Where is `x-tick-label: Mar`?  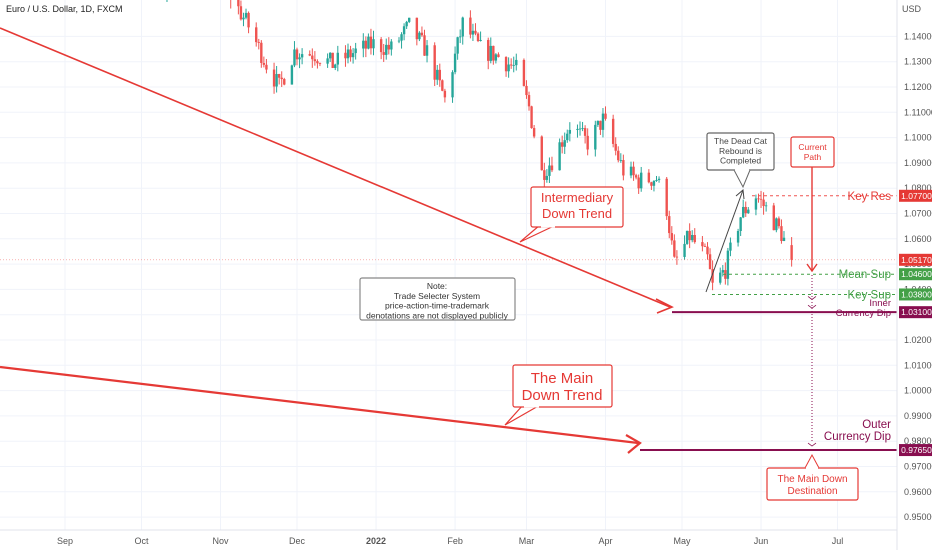 x-tick-label: Mar is located at coordinates (527, 541).